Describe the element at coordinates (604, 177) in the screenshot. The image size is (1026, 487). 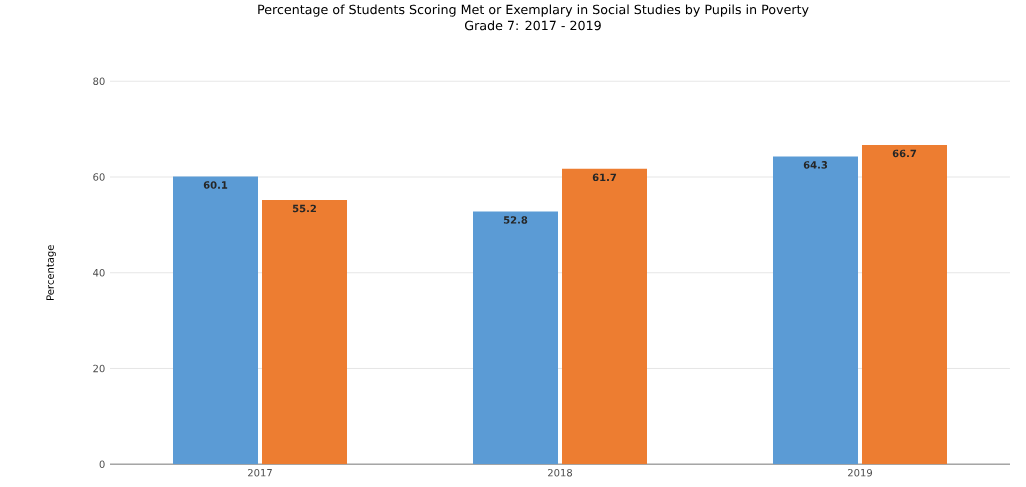
I see `data-label: 61.7` at that location.